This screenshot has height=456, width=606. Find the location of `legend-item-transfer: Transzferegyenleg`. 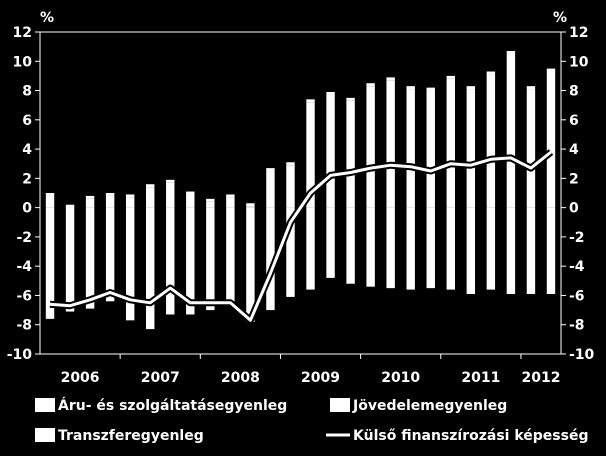

legend-item-transfer: Transzferegyenleg is located at coordinates (119, 436).